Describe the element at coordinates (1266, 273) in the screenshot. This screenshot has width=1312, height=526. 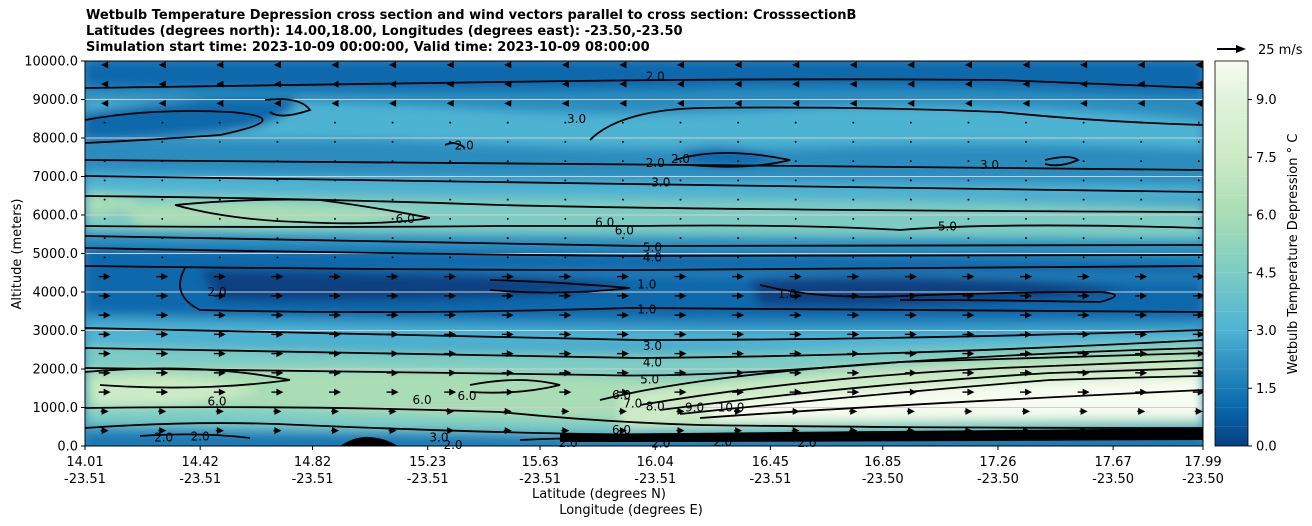
I see `colorbar-tick-label: 4.5` at that location.